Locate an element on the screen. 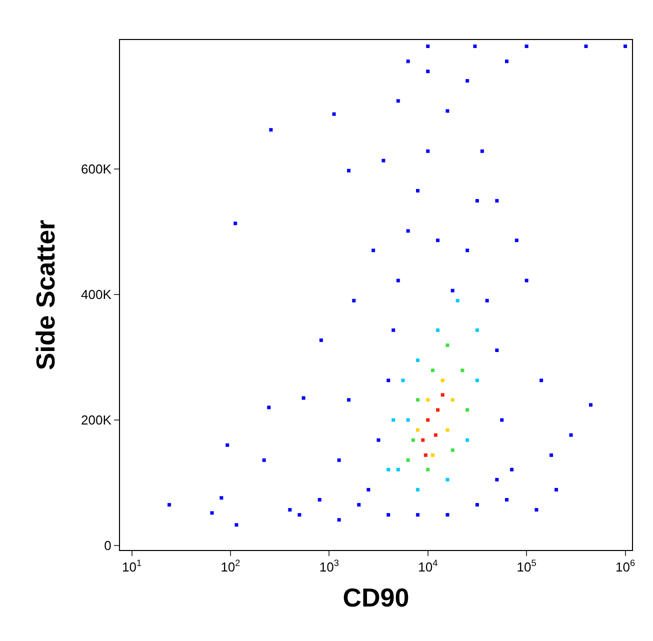  x-tick-label: 10$^{3}$ is located at coordinates (329, 566).